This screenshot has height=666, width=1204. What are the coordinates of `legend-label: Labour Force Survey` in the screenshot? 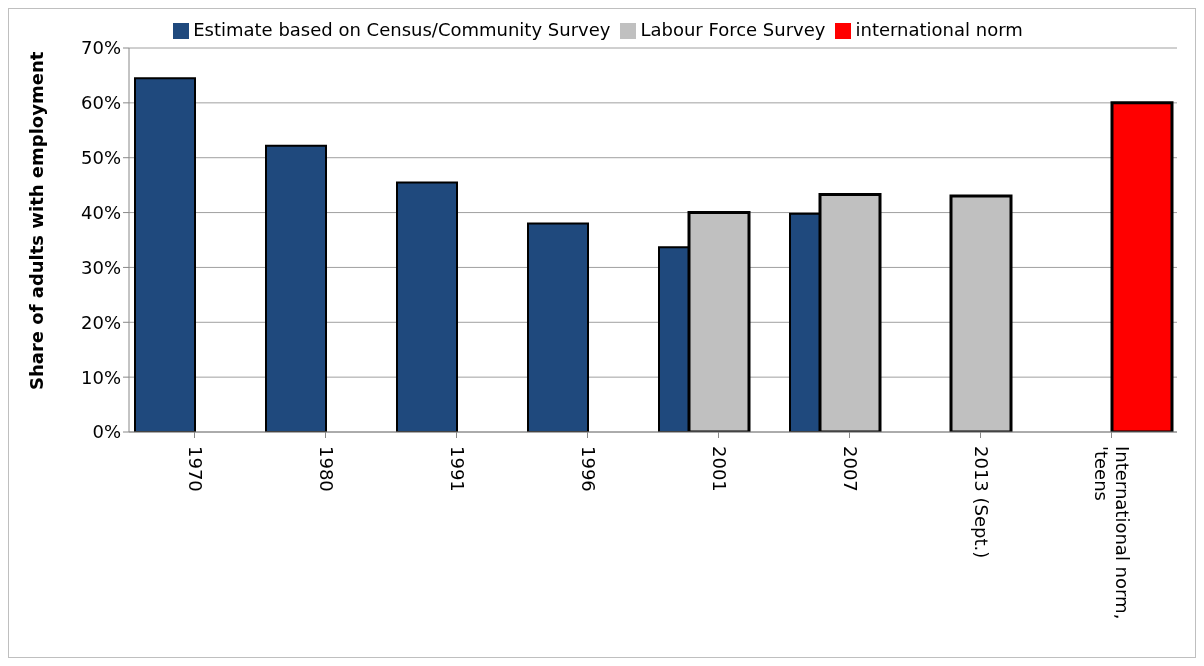 It's located at (733, 29).